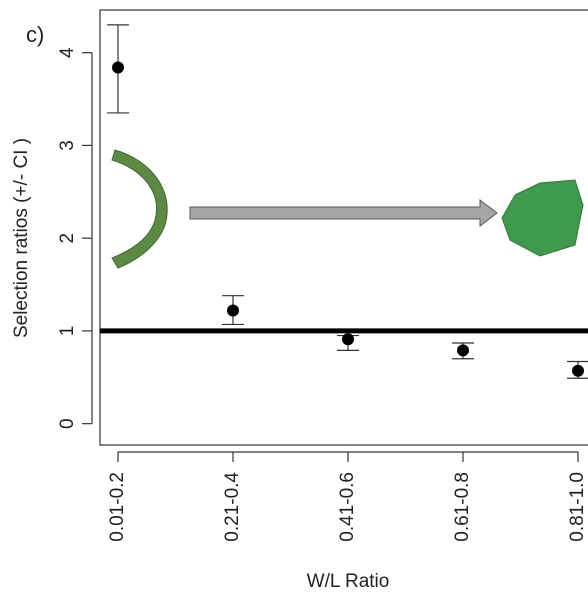  Describe the element at coordinates (21, 238) in the screenshot. I see `y-axis-label: Selection ratios (+/- CI )` at that location.